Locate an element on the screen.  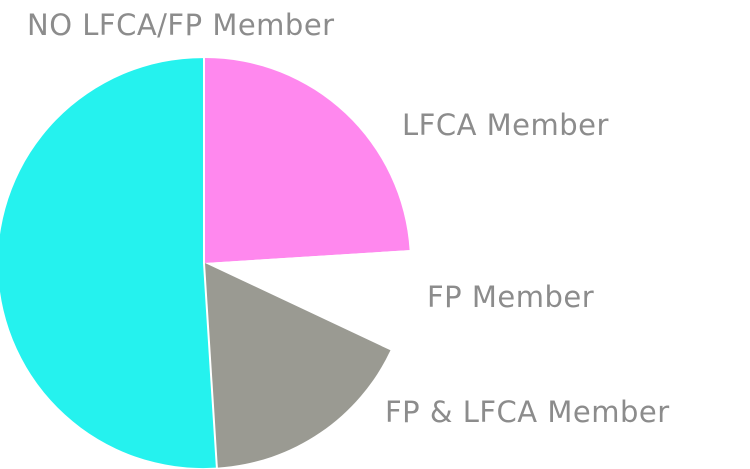
pie-slice-lfca-member is located at coordinates (307, 160).